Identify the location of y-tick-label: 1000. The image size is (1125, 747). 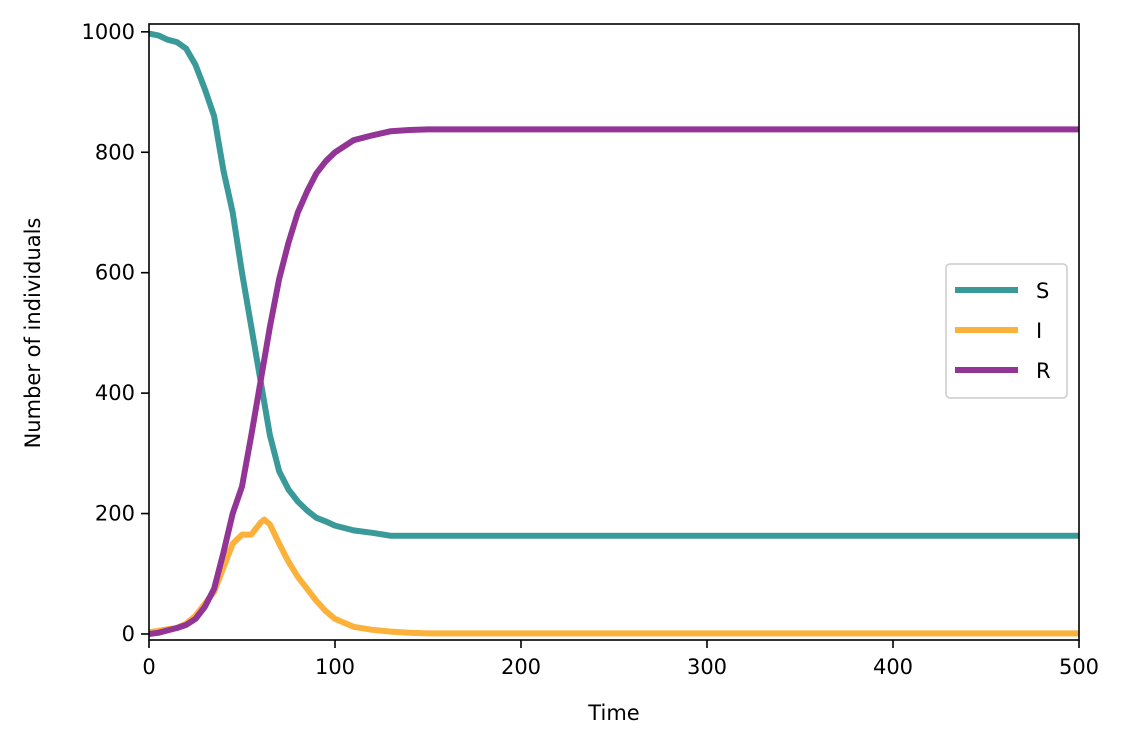
(108, 32).